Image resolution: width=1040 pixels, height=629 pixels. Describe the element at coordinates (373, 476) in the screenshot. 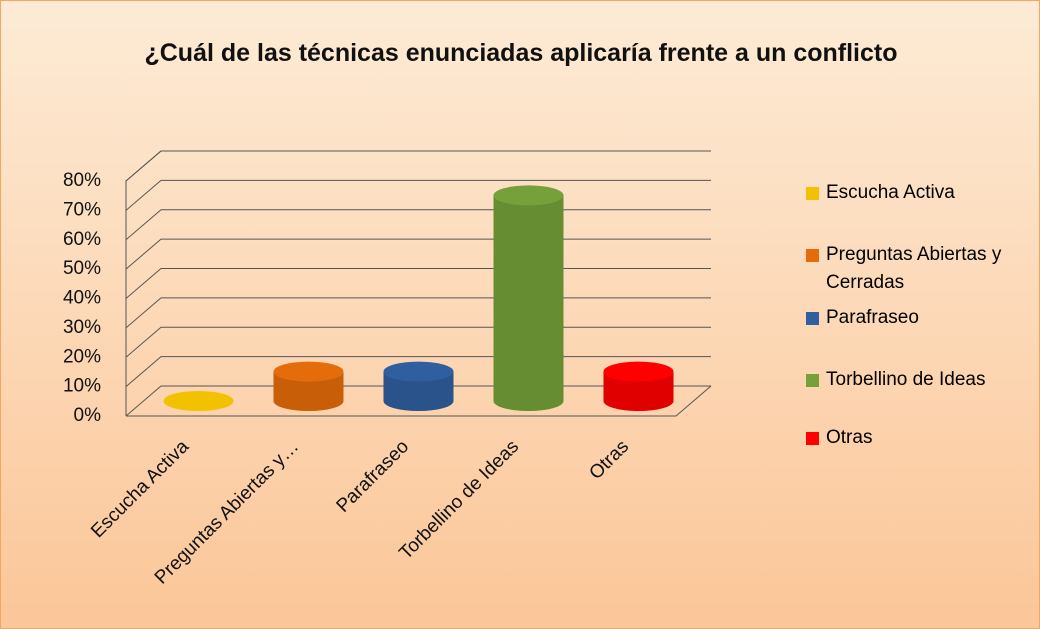

I see `x-tick-label: Parafraseo` at that location.